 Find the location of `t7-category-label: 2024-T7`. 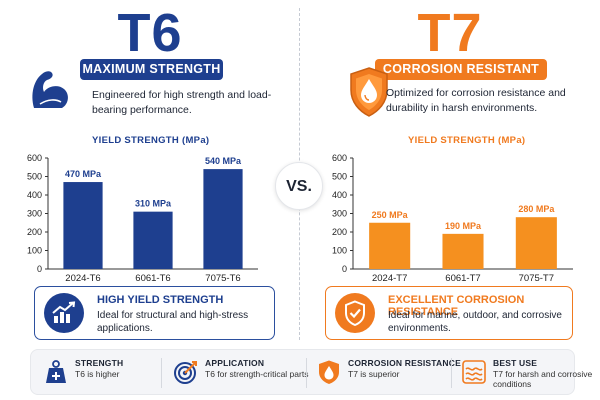

t7-category-label: 2024-T7 is located at coordinates (389, 278).